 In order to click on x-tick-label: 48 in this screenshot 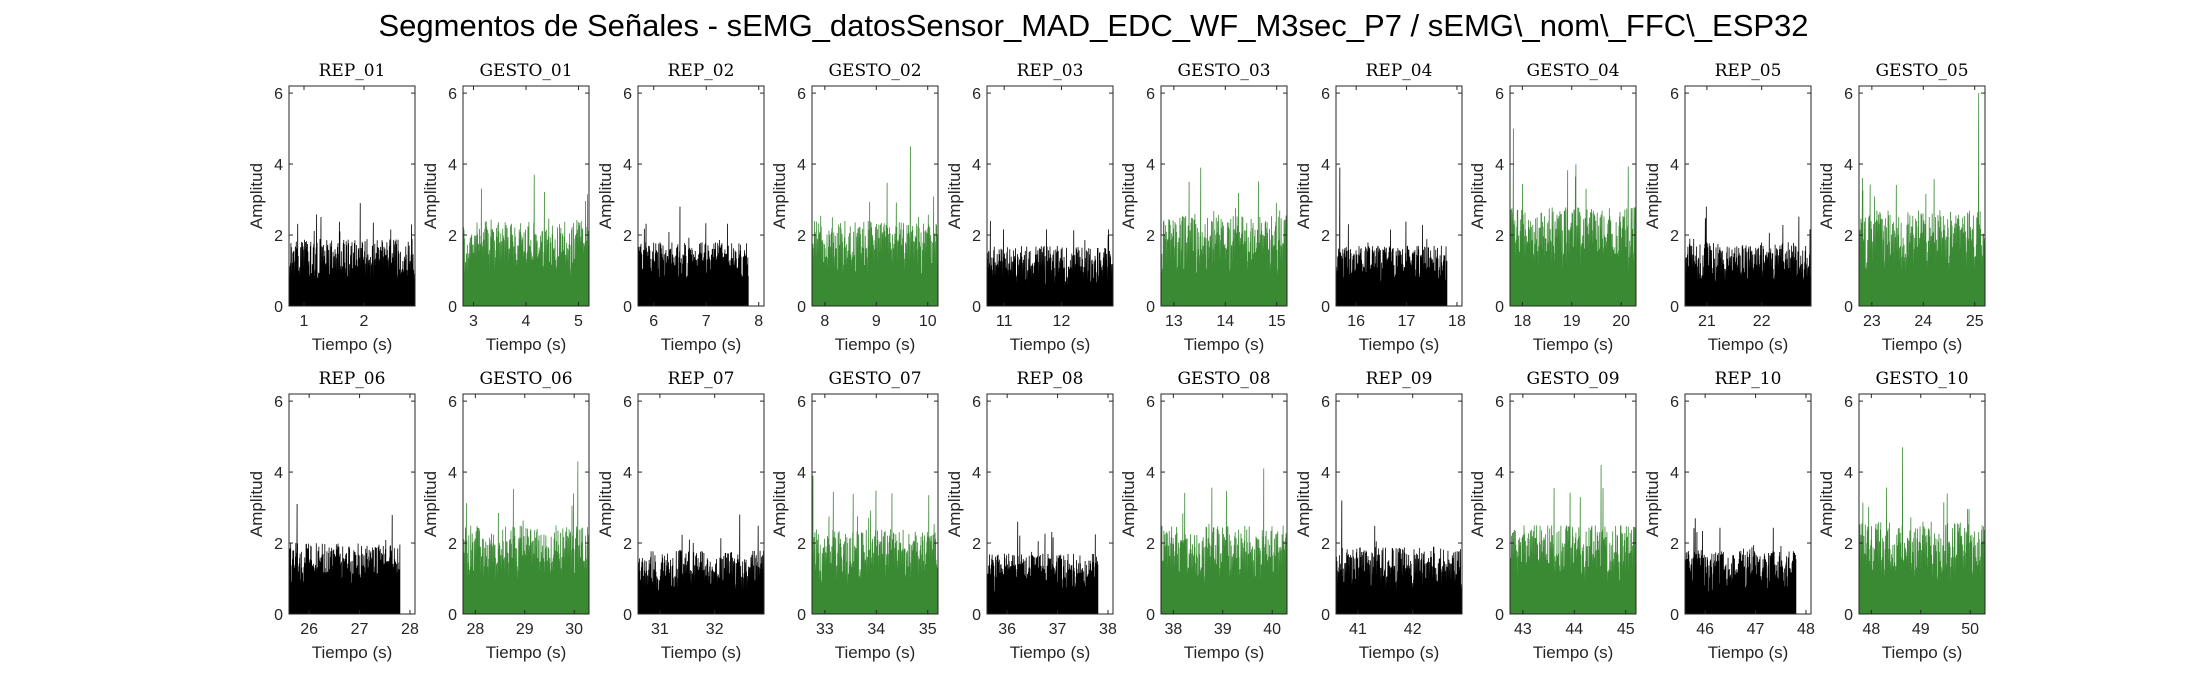, I will do `click(1871, 629)`.